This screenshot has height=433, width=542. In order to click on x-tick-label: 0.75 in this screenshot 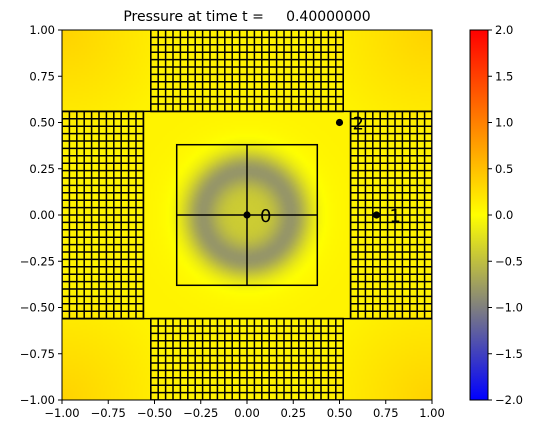, I will do `click(386, 413)`.